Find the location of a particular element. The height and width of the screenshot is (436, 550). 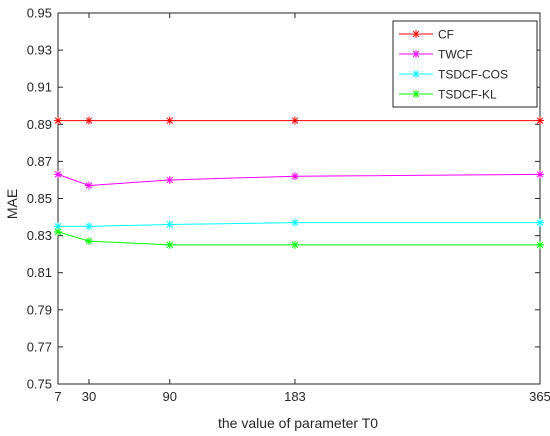

series-twcf is located at coordinates (299, 180).